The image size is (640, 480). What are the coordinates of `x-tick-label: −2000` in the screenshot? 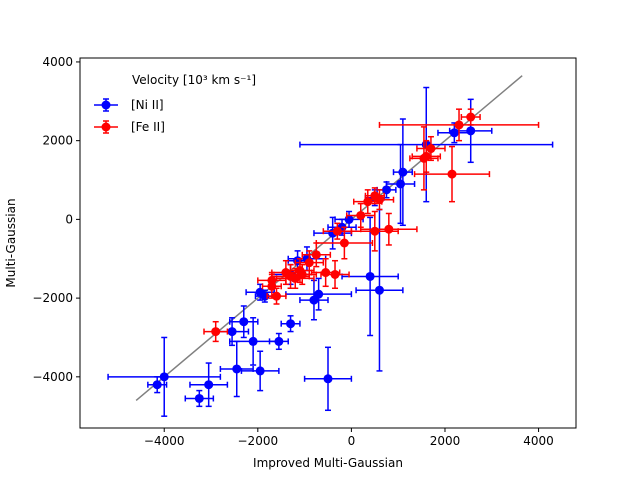 It's located at (258, 441).